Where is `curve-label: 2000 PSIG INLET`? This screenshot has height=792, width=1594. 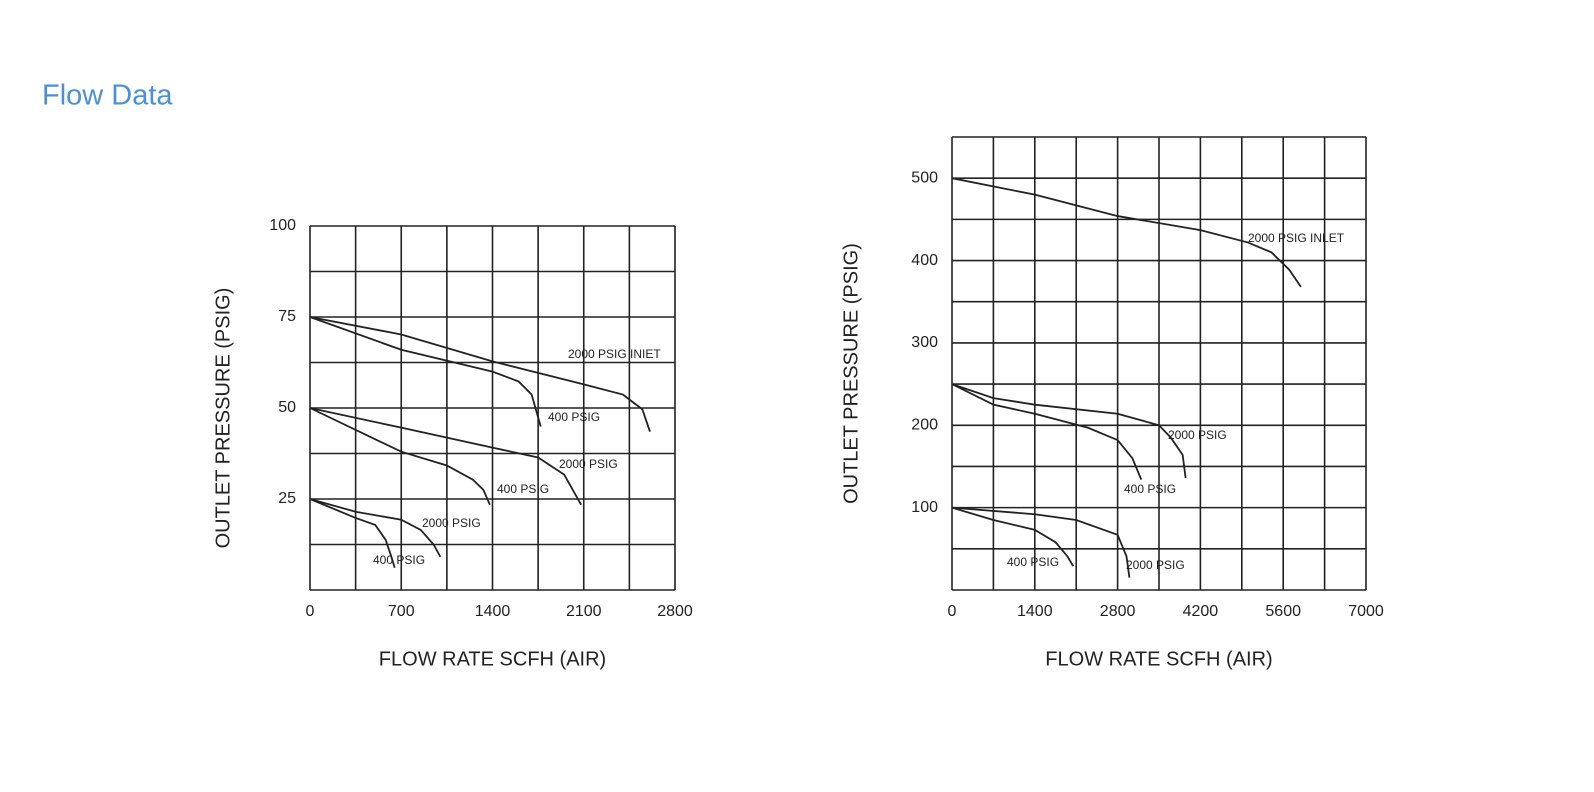
curve-label: 2000 PSIG INLET is located at coordinates (1296, 238).